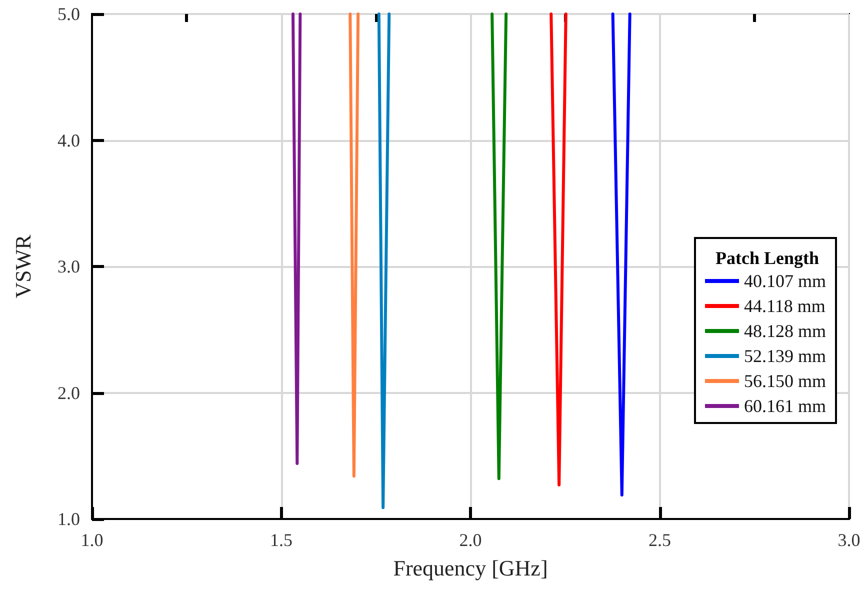 The height and width of the screenshot is (600, 868). Describe the element at coordinates (785, 281) in the screenshot. I see `legend-label: 40.107 mm` at that location.